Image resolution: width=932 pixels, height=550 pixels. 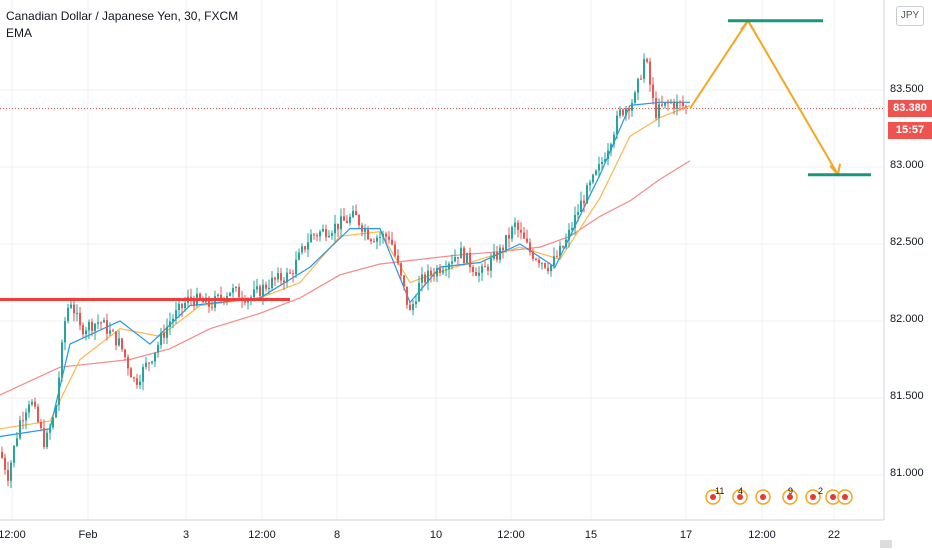 What do you see at coordinates (907, 89) in the screenshot?
I see `price-tick-label: 83.500` at bounding box center [907, 89].